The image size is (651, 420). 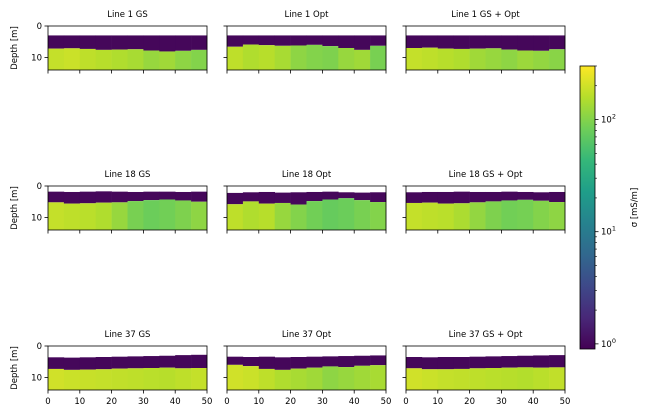 What do you see at coordinates (322, 402) in the screenshot?
I see `x-tick-label: 30` at bounding box center [322, 402].